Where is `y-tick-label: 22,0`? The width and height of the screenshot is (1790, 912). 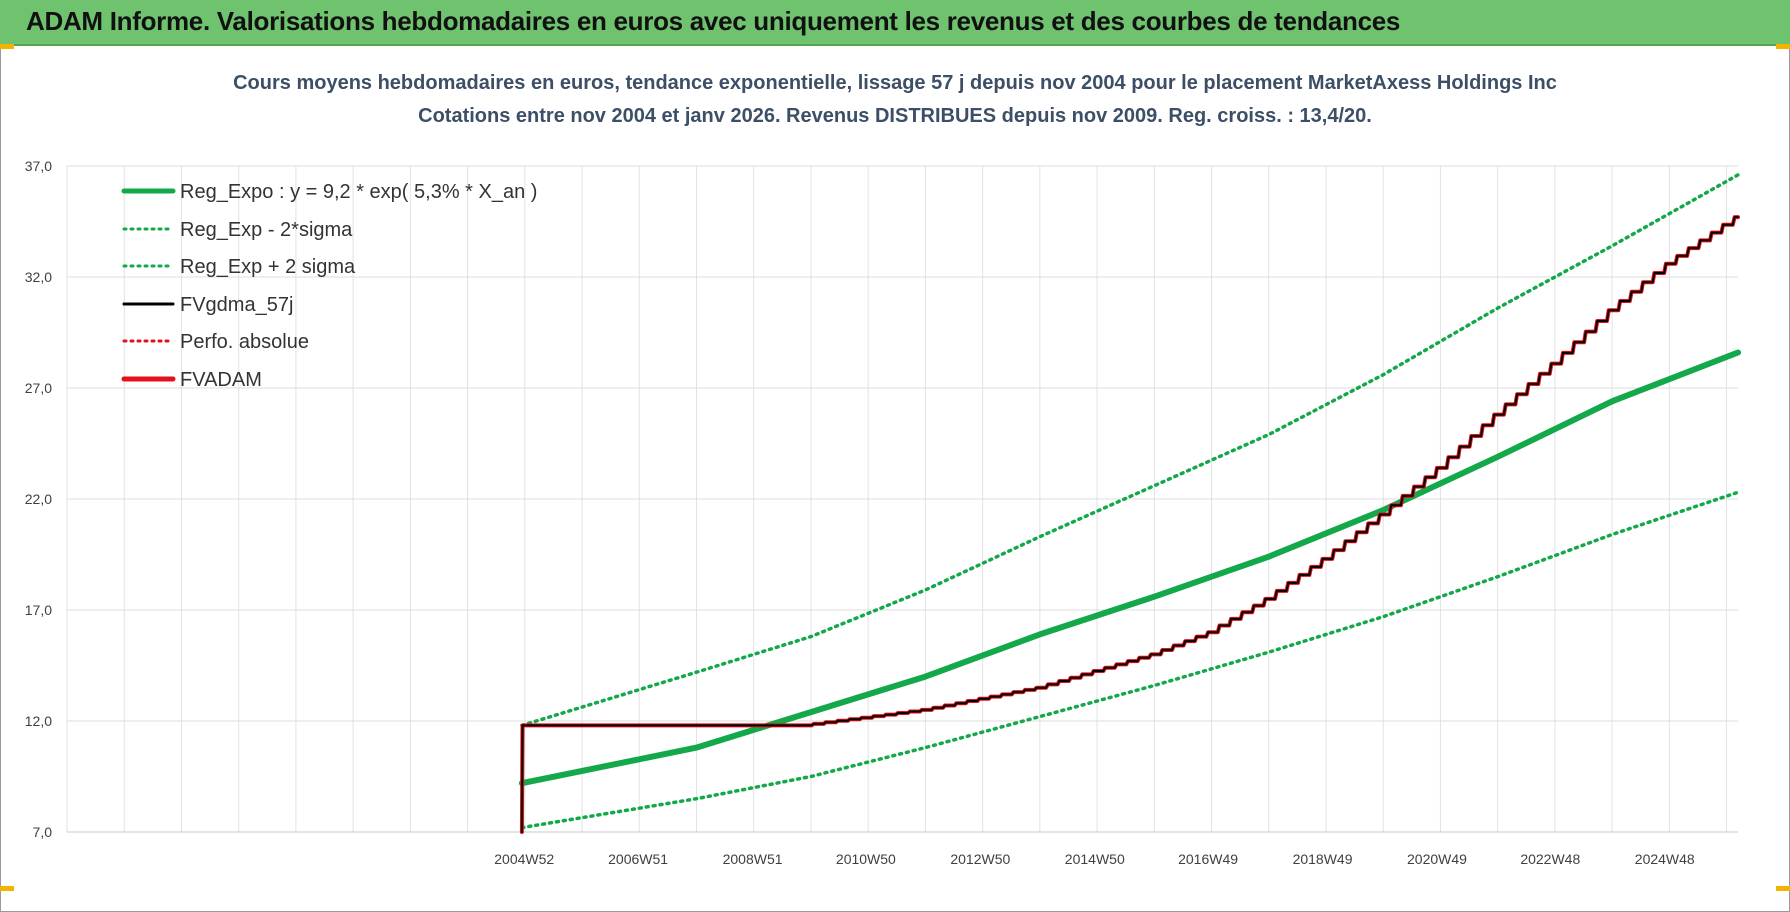 y-tick-label: 22,0 is located at coordinates (38, 499).